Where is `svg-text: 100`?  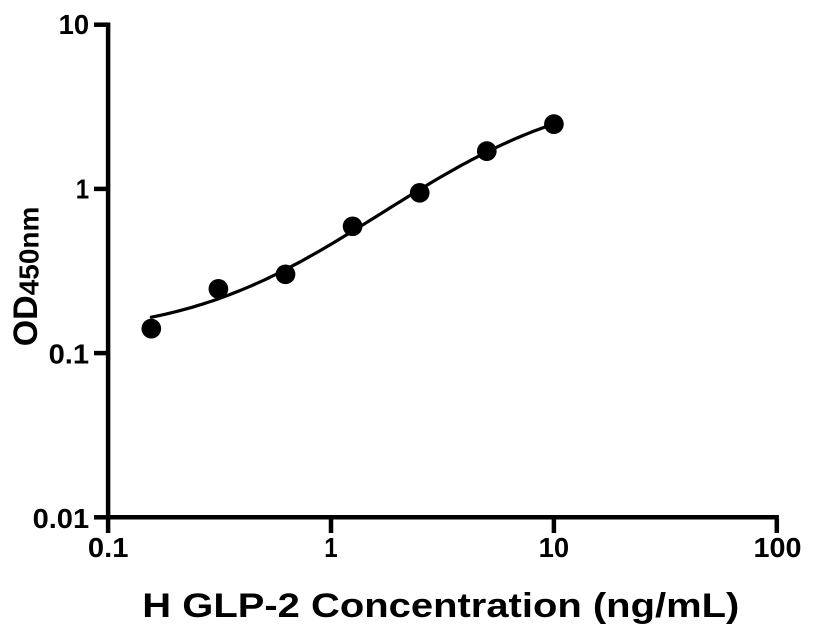 svg-text: 100 is located at coordinates (778, 547).